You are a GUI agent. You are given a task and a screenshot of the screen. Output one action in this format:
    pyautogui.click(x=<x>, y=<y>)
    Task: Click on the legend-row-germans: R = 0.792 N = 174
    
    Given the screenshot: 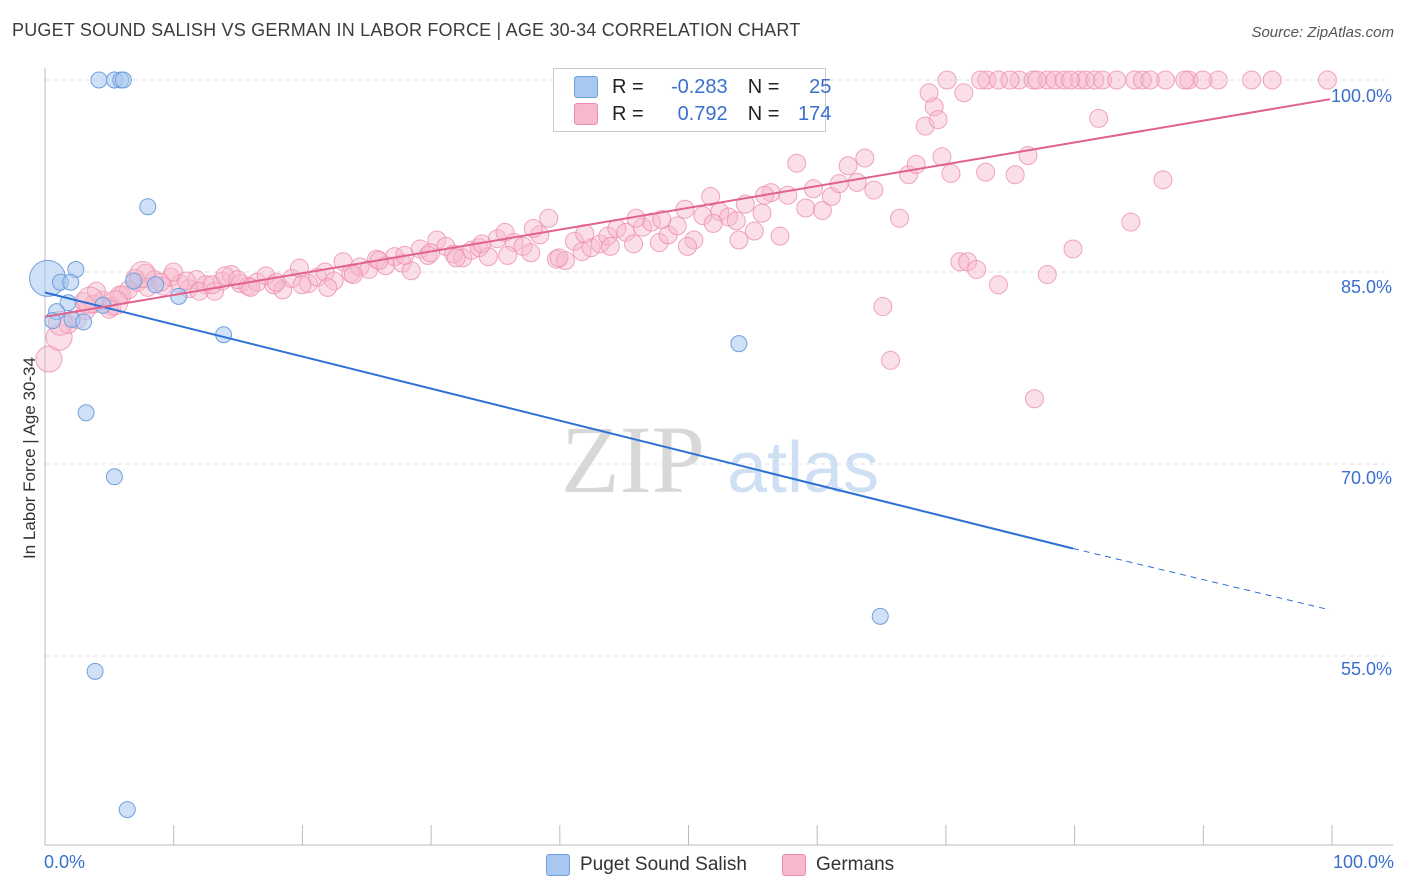 What is the action you would take?
    pyautogui.click(x=702, y=114)
    